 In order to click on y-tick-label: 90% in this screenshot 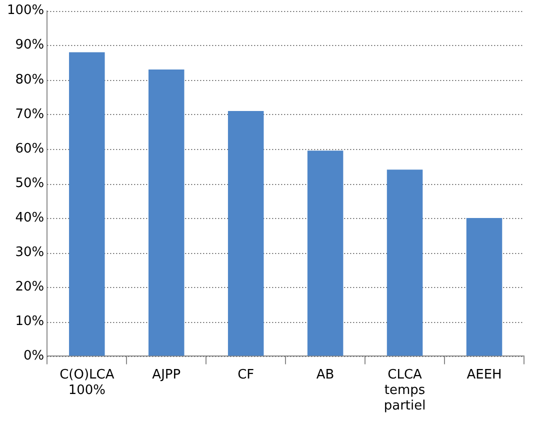, I will do `click(29, 45)`.